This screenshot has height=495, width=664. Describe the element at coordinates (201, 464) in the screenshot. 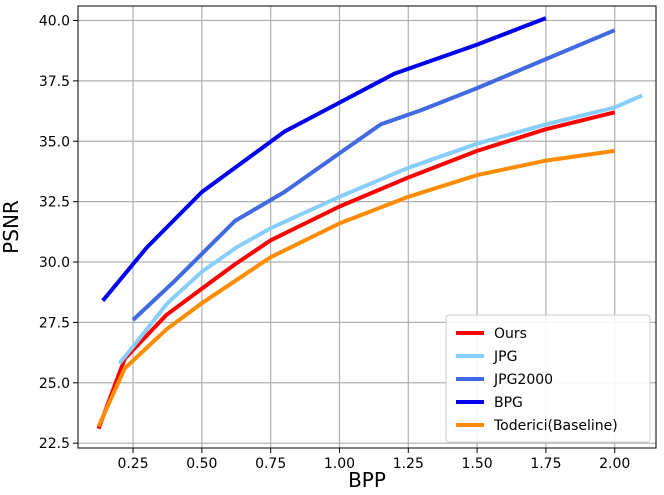

I see `x-tick-label: 0.50` at that location.